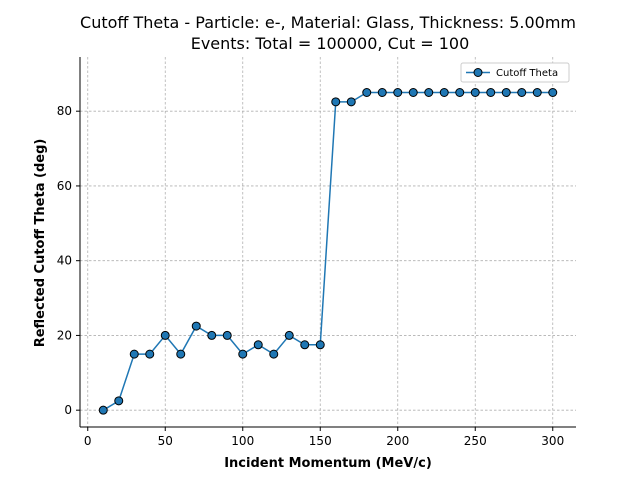 The width and height of the screenshot is (640, 480). What do you see at coordinates (64, 261) in the screenshot?
I see `y-tick-label: 40` at bounding box center [64, 261].